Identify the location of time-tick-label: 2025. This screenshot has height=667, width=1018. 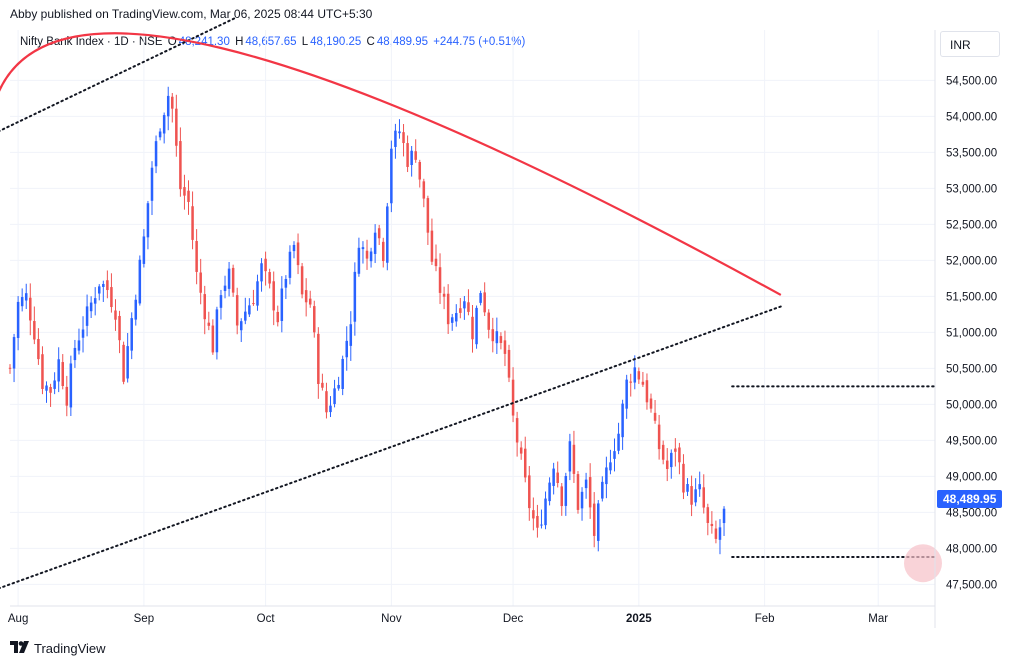
(639, 619).